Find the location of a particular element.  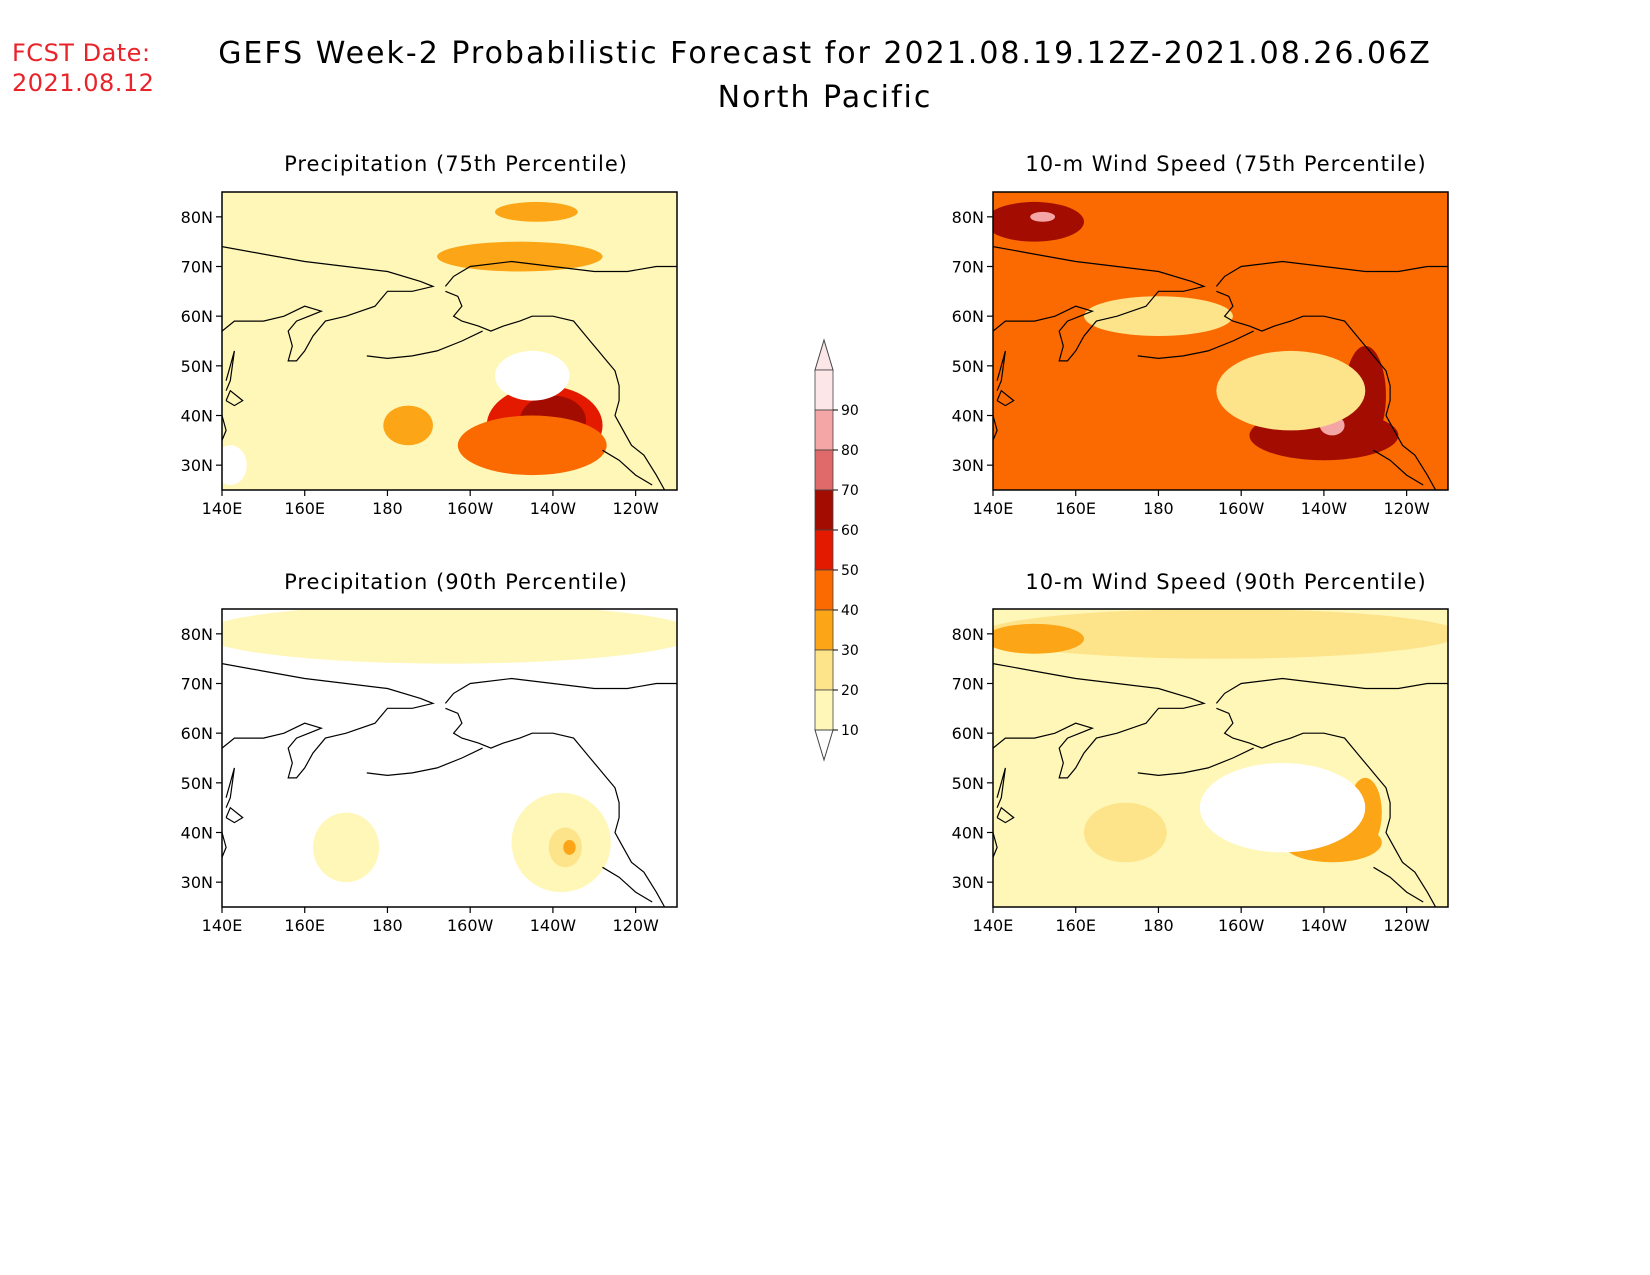

colorbar-label: 70 is located at coordinates (850, 491).